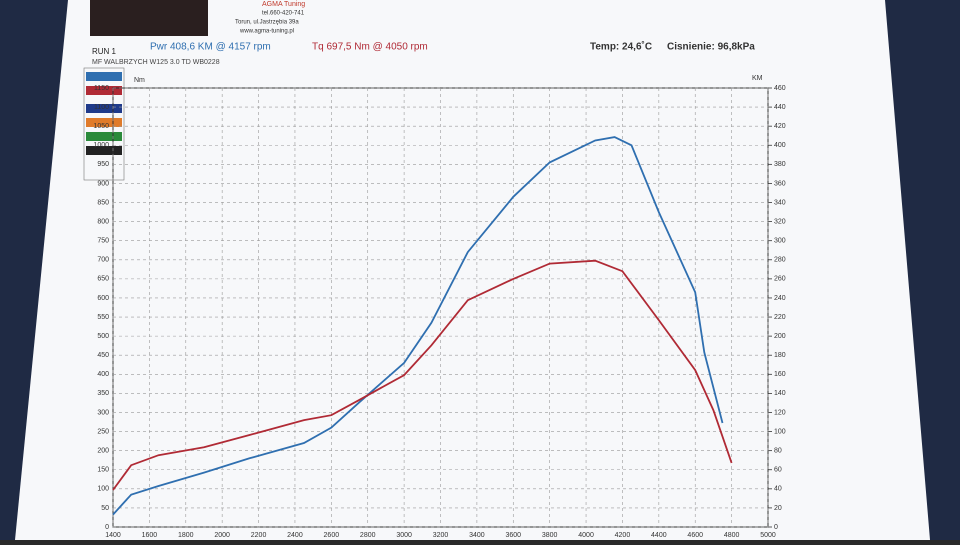 This screenshot has width=960, height=545. Describe the element at coordinates (778, 508) in the screenshot. I see `y2-tick-label: 20` at that location.